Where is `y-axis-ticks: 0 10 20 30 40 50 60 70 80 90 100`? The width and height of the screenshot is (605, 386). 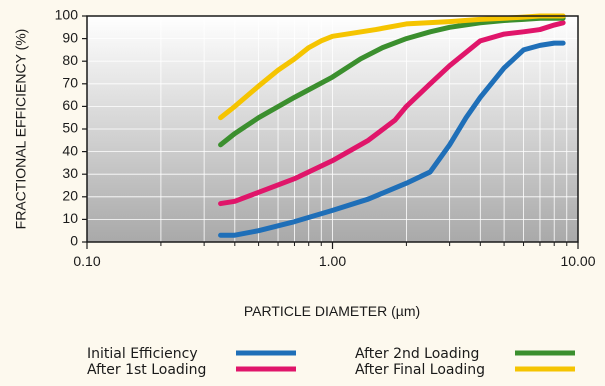
y-axis-ticks: 0 10 20 30 40 50 60 70 80 90 100 is located at coordinates (71, 128).